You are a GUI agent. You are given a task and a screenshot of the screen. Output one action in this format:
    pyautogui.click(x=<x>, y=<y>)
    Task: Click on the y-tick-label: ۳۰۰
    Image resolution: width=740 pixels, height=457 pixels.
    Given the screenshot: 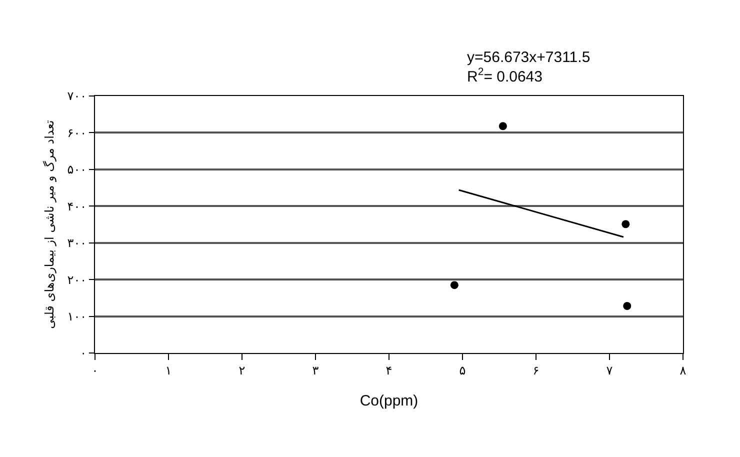 What is the action you would take?
    pyautogui.click(x=77, y=243)
    